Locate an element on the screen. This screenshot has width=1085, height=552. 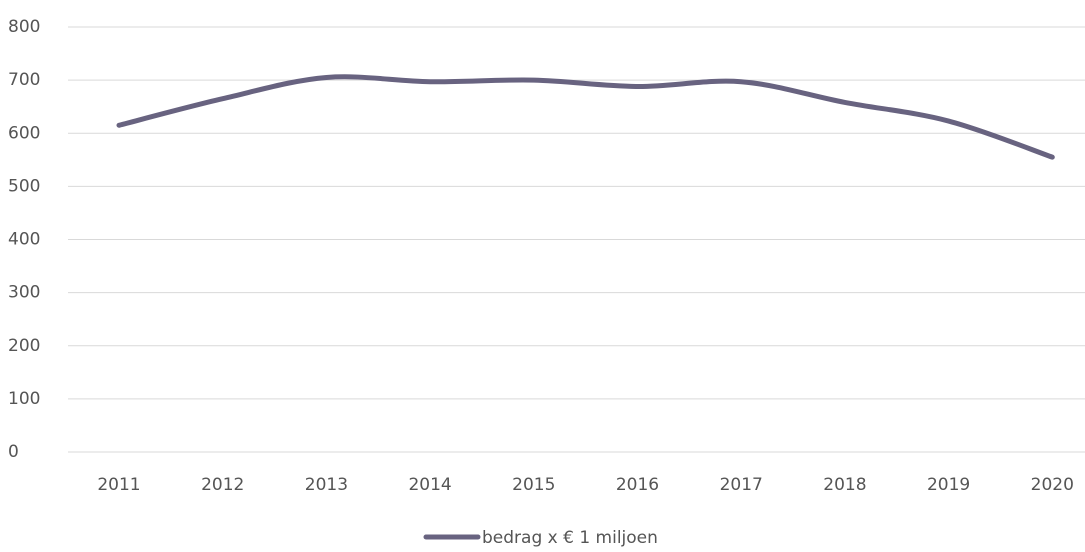
x-tick-label: 2012 is located at coordinates (222, 485).